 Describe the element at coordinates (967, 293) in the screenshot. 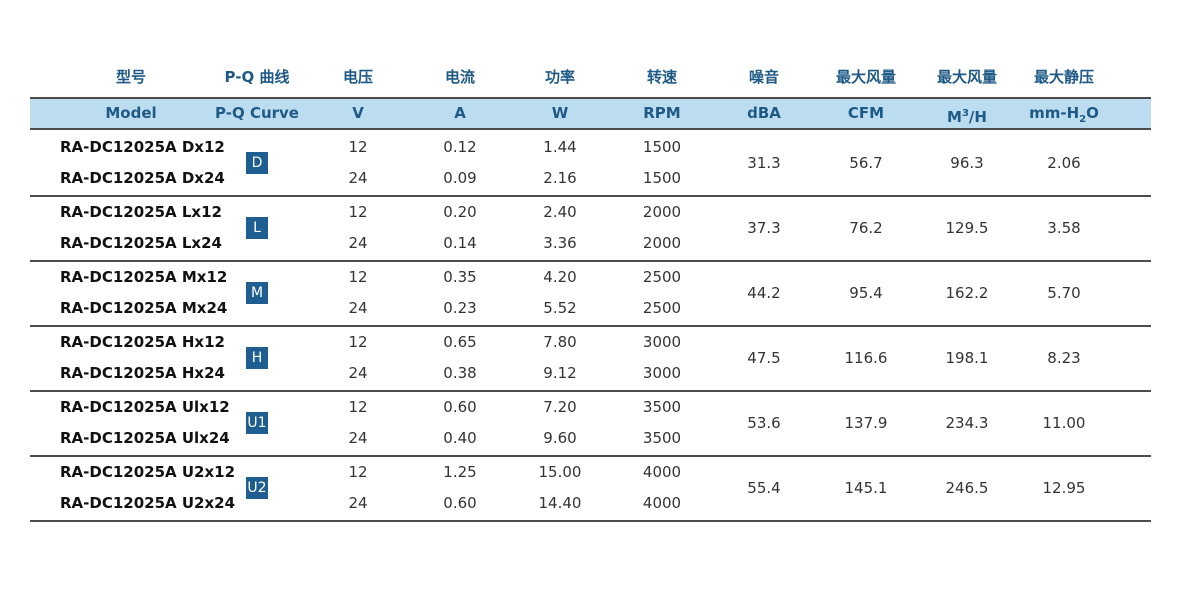

I see `airflow-m3h-cell: 162.2` at that location.